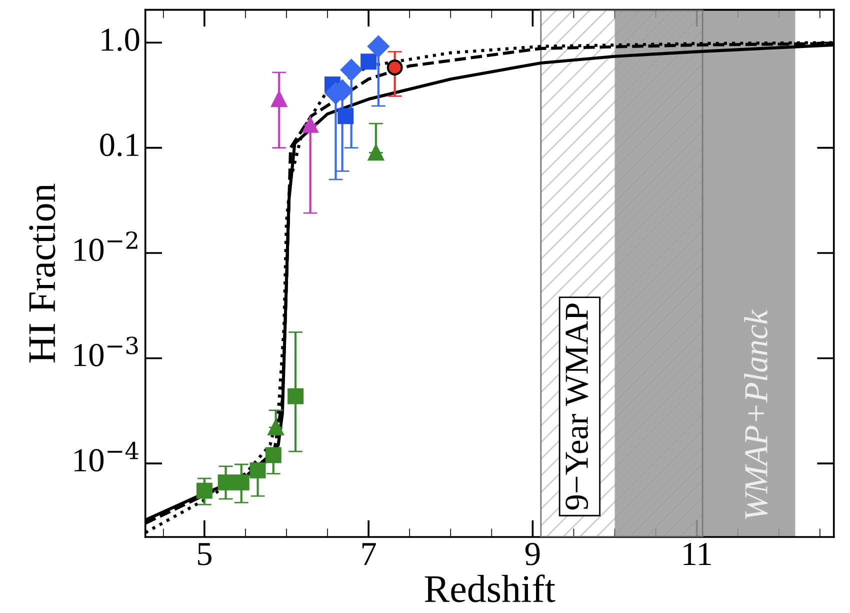 This screenshot has width=850, height=613. What do you see at coordinates (121, 40) in the screenshot?
I see `y-tick-label: 1.0` at bounding box center [121, 40].